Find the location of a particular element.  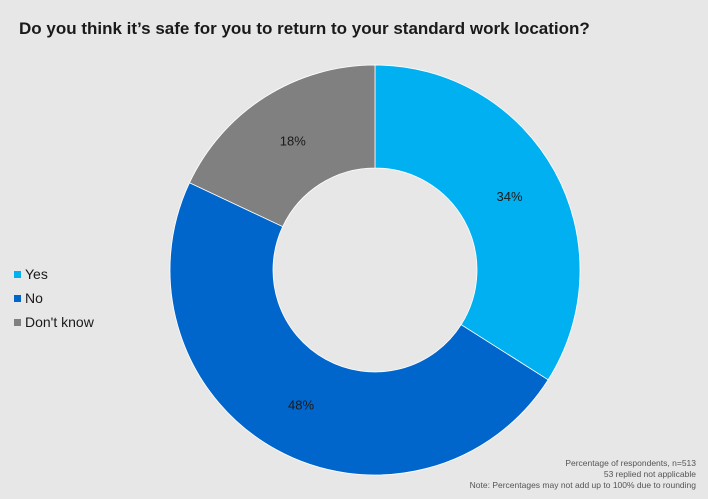

legend-item-dont-know: Don't know is located at coordinates (54, 322).